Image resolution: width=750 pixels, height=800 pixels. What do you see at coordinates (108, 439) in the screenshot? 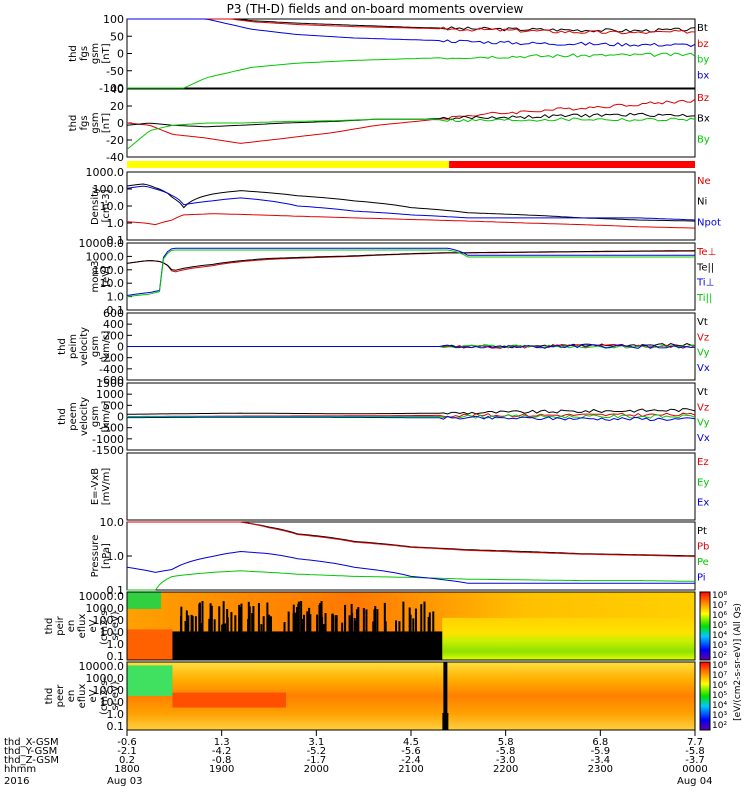
I see `tick-label: -1000` at bounding box center [108, 439].